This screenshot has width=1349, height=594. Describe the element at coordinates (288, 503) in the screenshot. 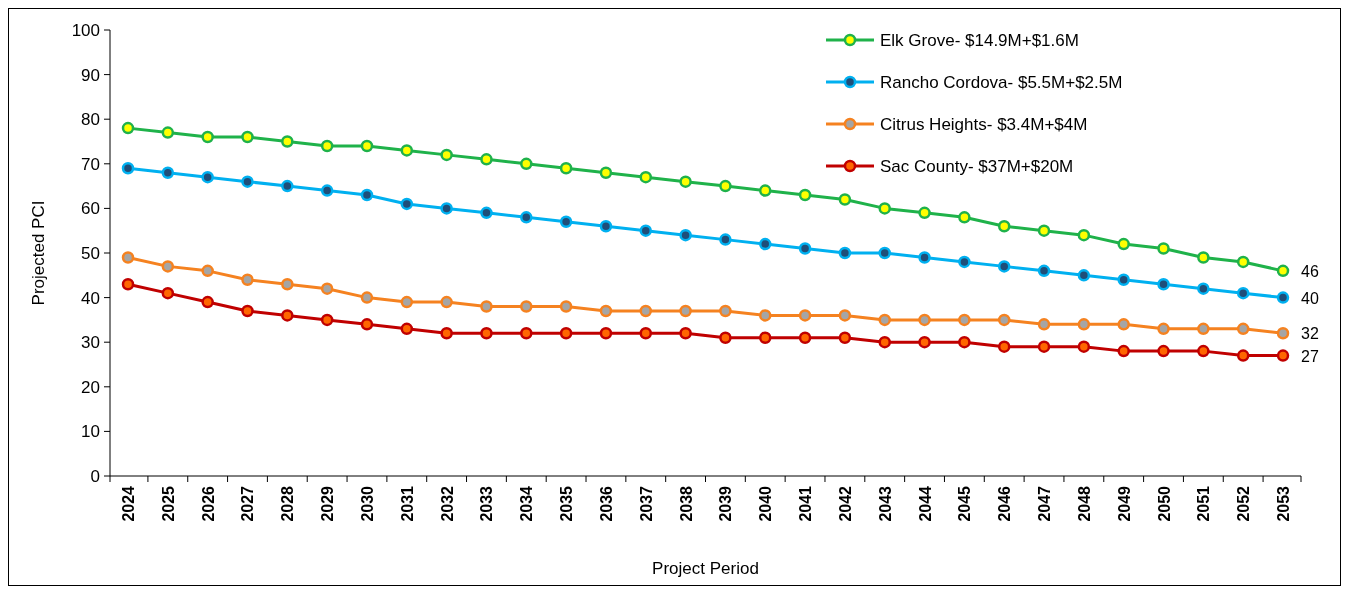

I see `x-tick-label: 2028` at that location.